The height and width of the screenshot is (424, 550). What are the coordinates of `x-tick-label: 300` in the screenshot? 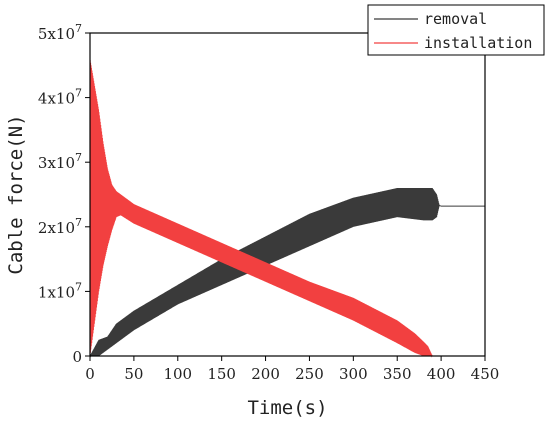 It's located at (353, 374).